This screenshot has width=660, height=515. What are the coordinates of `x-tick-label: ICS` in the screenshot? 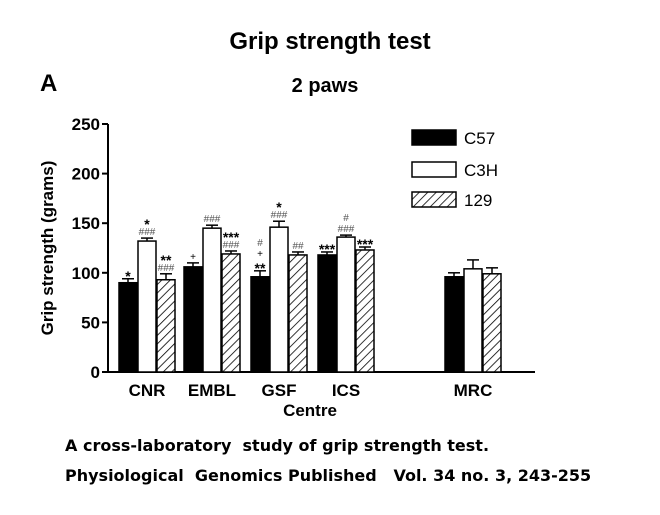 It's located at (346, 390).